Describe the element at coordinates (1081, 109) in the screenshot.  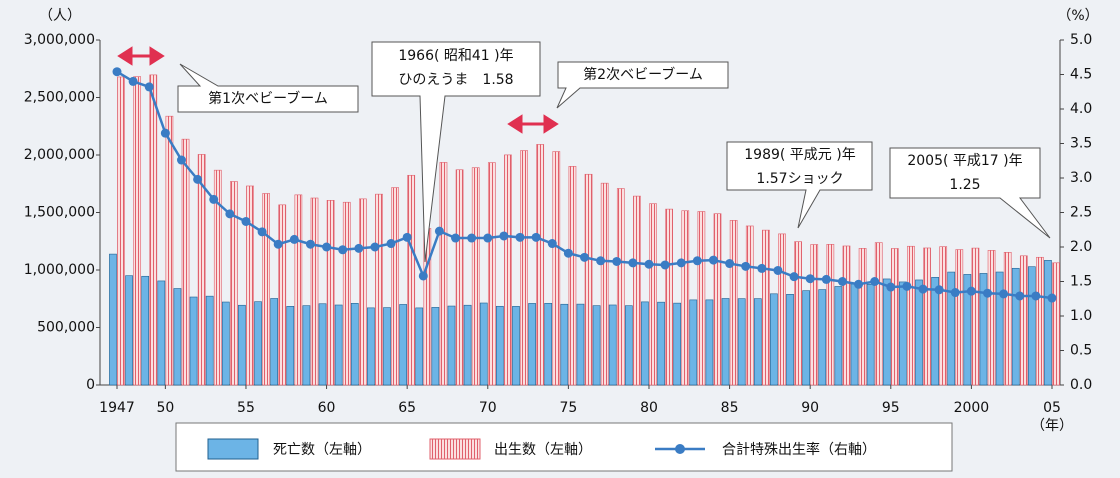
I see `y2-tick-label: 4.0` at that location.